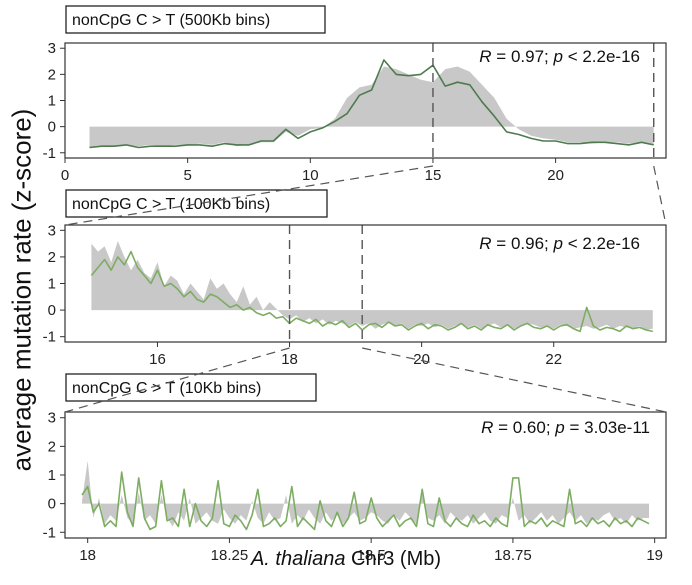 The image size is (692, 585). I want to click on stat-annotation: R = 0.60; p = 3.03e-11, so click(565, 427).